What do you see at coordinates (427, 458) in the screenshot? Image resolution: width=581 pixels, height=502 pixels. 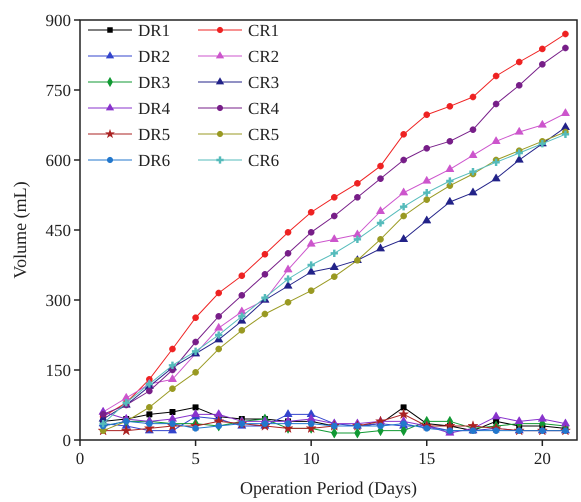 I see `x-tick-label: 15` at bounding box center [427, 458].